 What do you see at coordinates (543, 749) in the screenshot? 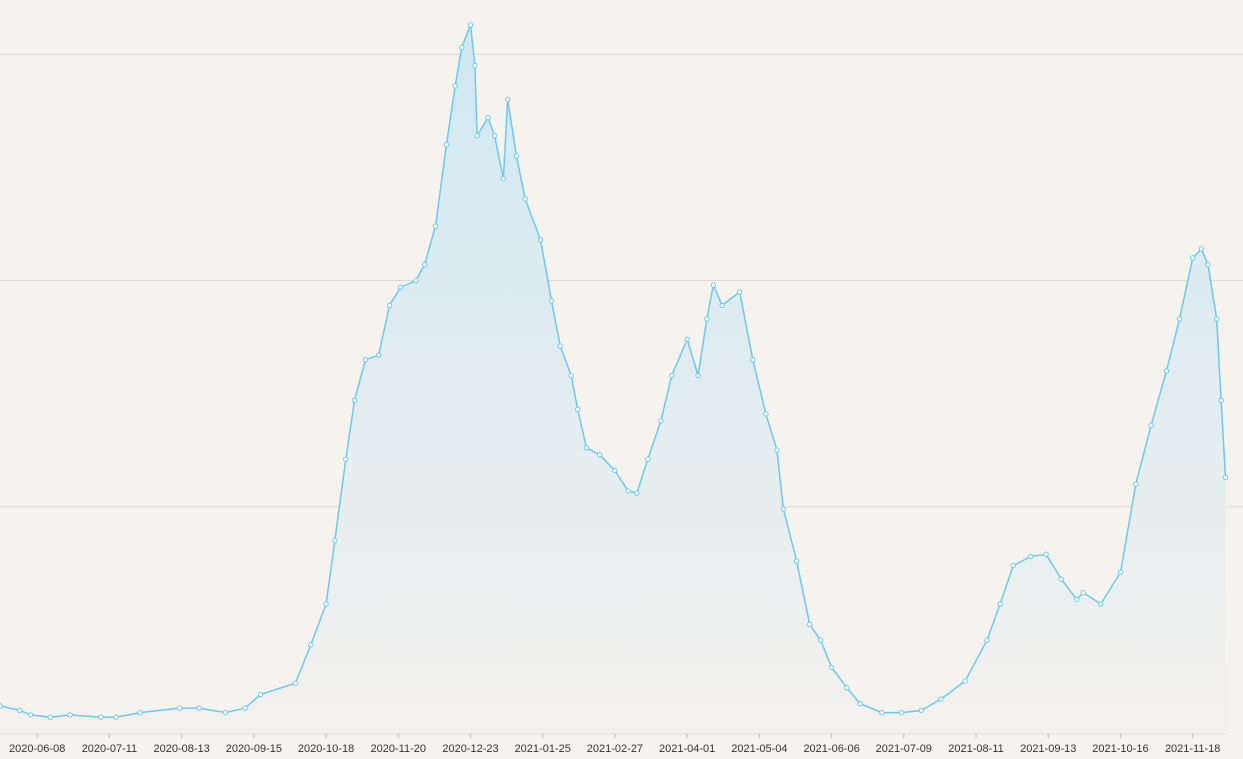
I see `x-tick-label: 2021-01-25` at bounding box center [543, 749].